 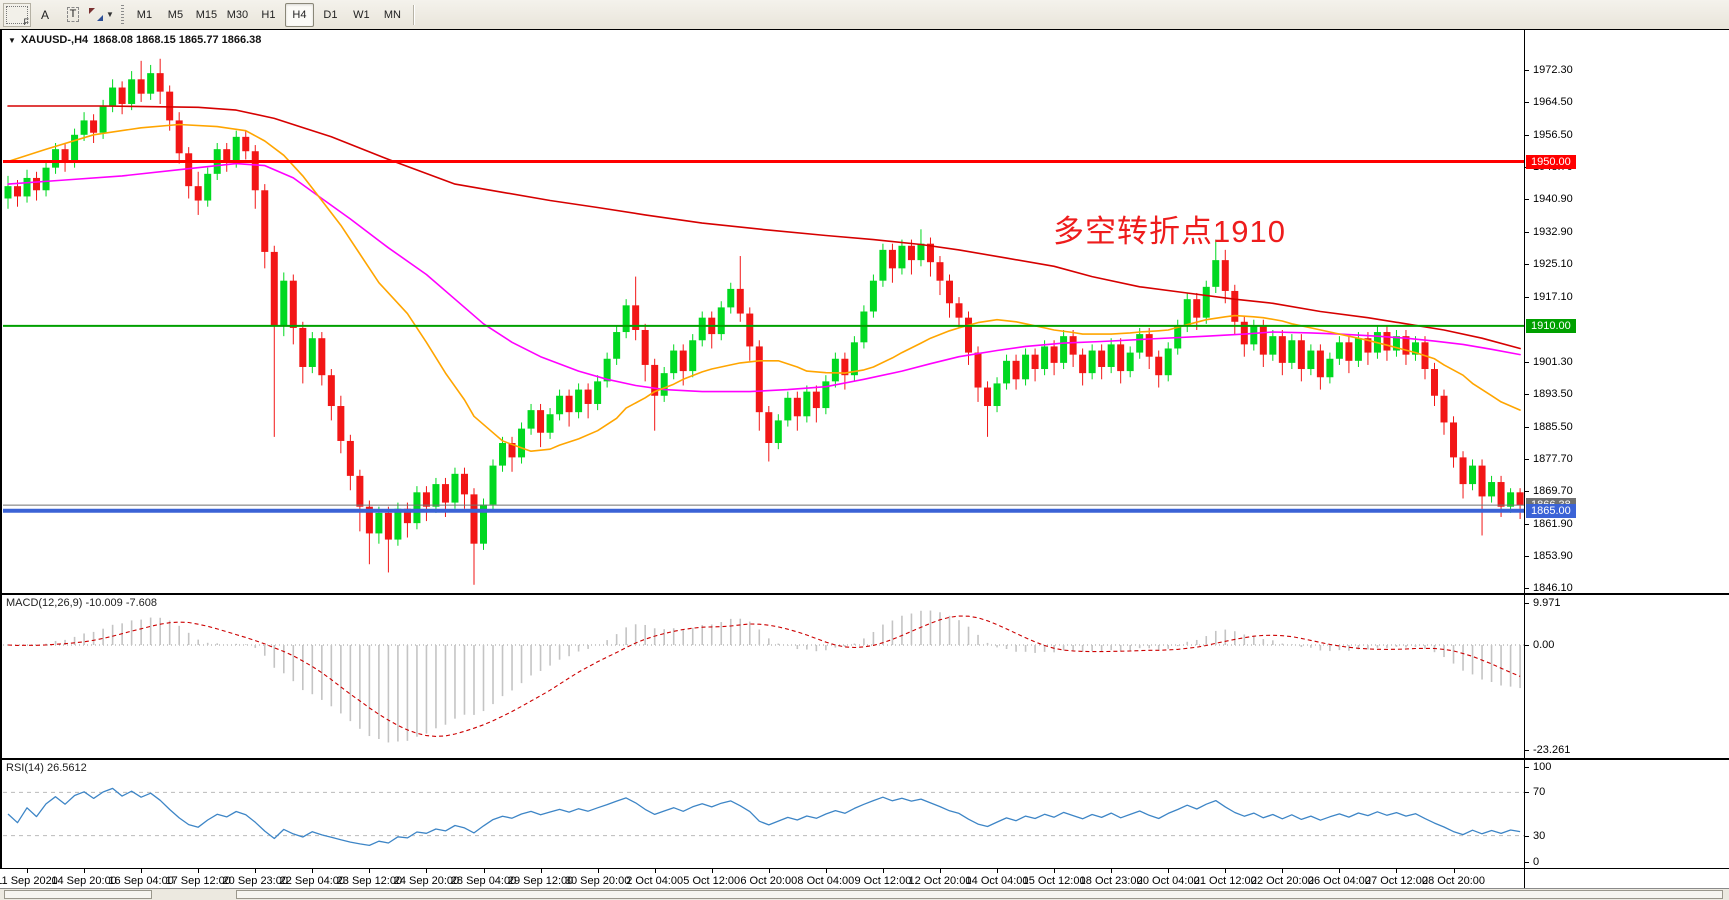 I want to click on time-axis-label: 26 Oct 04:00, so click(x=1339, y=881).